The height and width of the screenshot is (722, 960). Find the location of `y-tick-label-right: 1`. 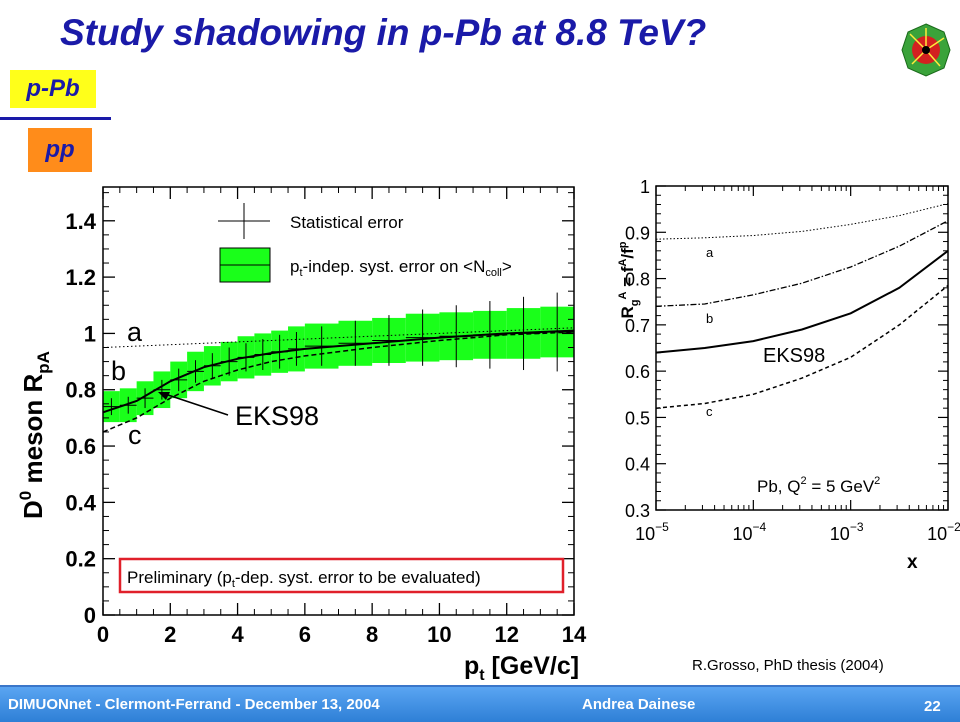

y-tick-label-right: 1 is located at coordinates (645, 187).